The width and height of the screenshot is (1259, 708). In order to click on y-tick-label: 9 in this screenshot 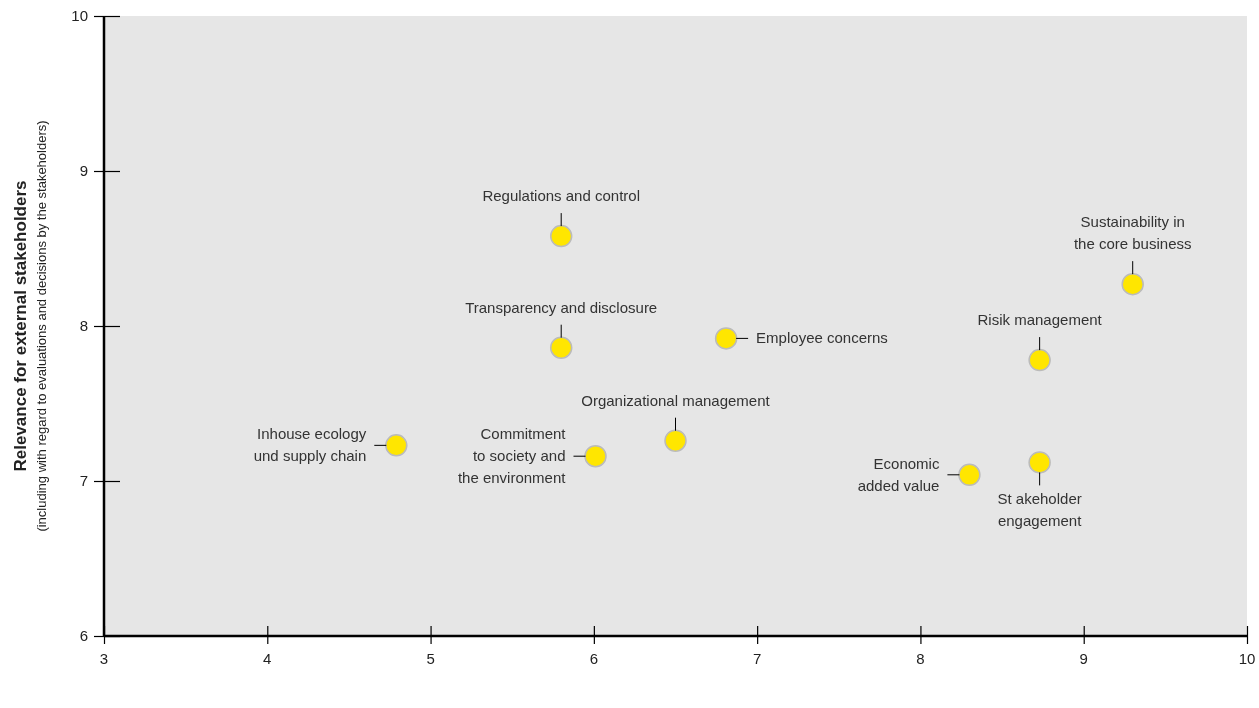, I will do `click(83, 170)`.